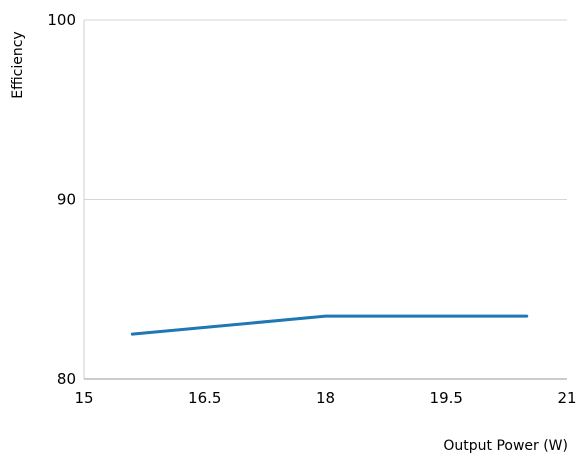 This screenshot has width=580, height=459. Describe the element at coordinates (83, 398) in the screenshot. I see `x-tick-label: 15` at that location.